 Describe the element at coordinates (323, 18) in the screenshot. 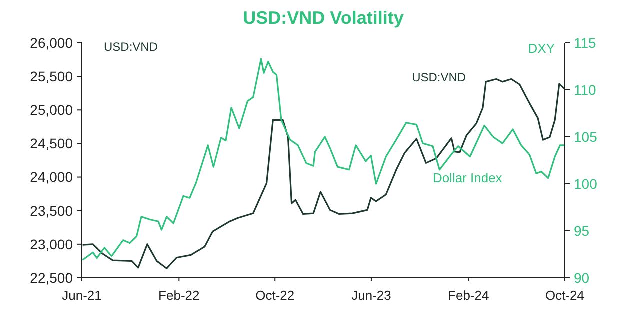

I see `chart-title: USD:VND Volatility` at that location.